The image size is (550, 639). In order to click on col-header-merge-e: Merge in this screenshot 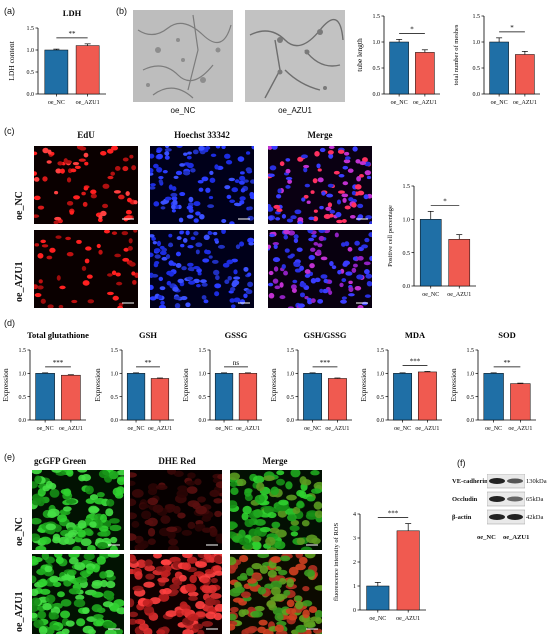, I will do `click(275, 461)`.